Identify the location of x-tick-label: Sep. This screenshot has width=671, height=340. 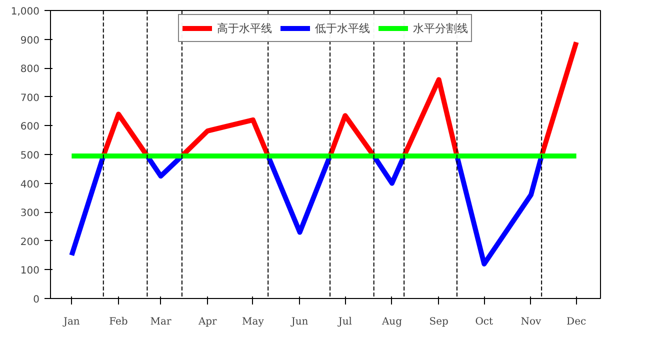
(438, 322).